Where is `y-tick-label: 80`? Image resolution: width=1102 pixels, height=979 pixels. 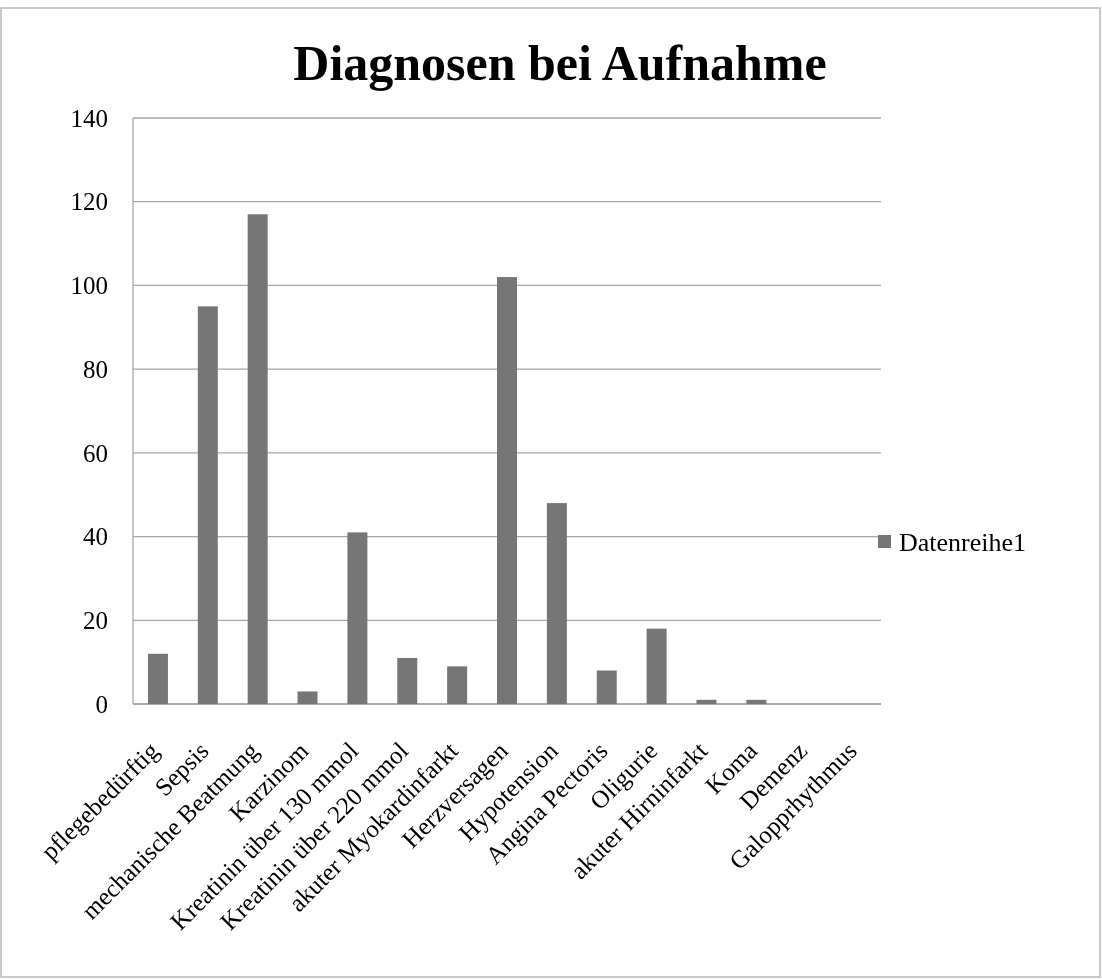 y-tick-label: 80 is located at coordinates (95, 369).